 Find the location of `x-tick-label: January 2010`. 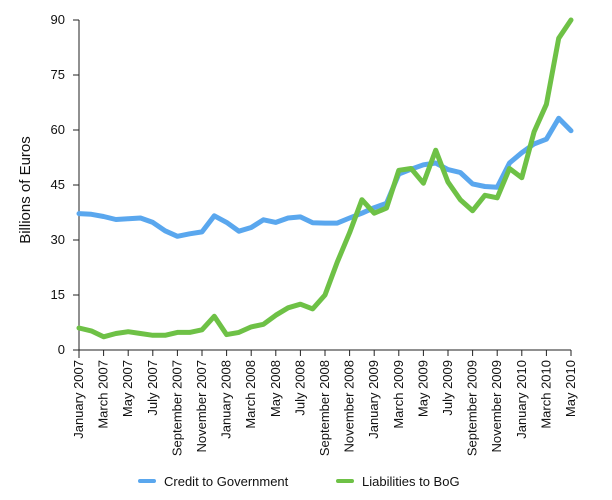

x-tick-label: January 2010 is located at coordinates (521, 399).